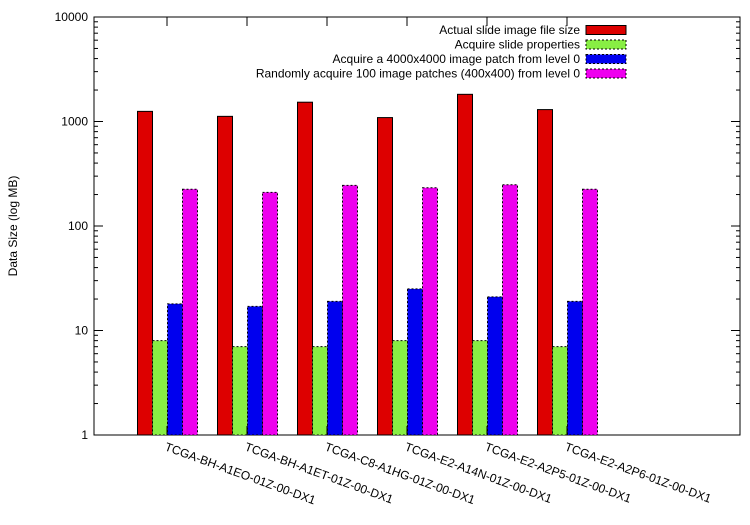 The image size is (750, 525). I want to click on legend-label: Actual slide image file size, so click(509, 30).